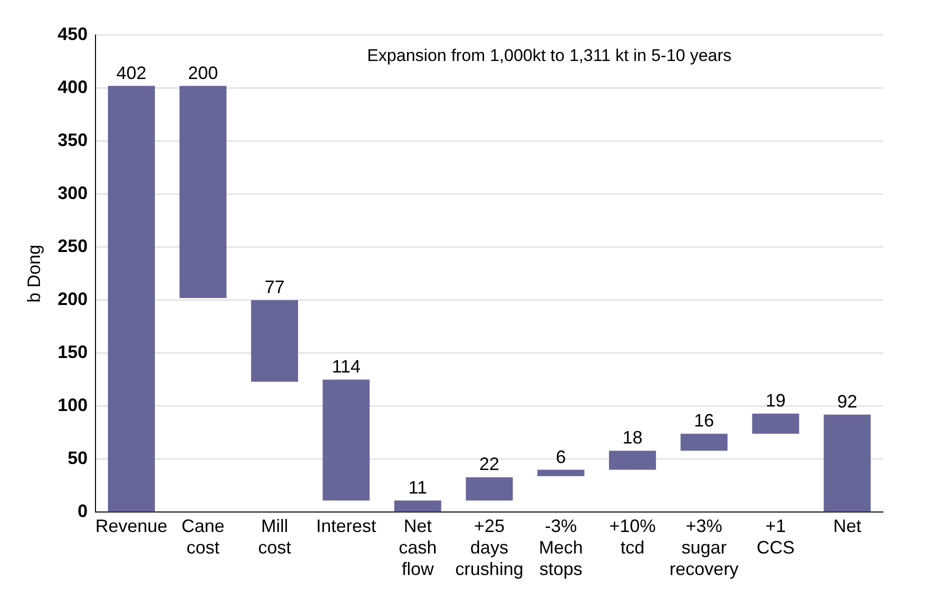  I want to click on data-label: 11, so click(418, 488).